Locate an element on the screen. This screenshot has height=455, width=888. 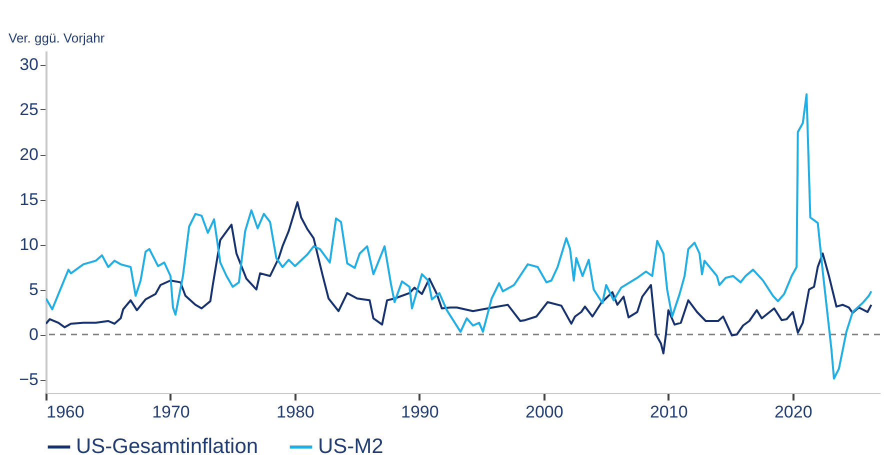
y-tick-label: 5 is located at coordinates (33, 289).